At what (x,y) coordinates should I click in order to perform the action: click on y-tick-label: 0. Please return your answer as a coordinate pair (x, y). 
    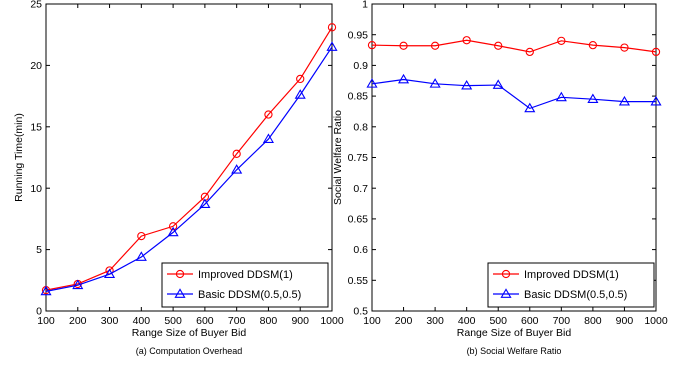
    Looking at the image, I should click on (39, 312).